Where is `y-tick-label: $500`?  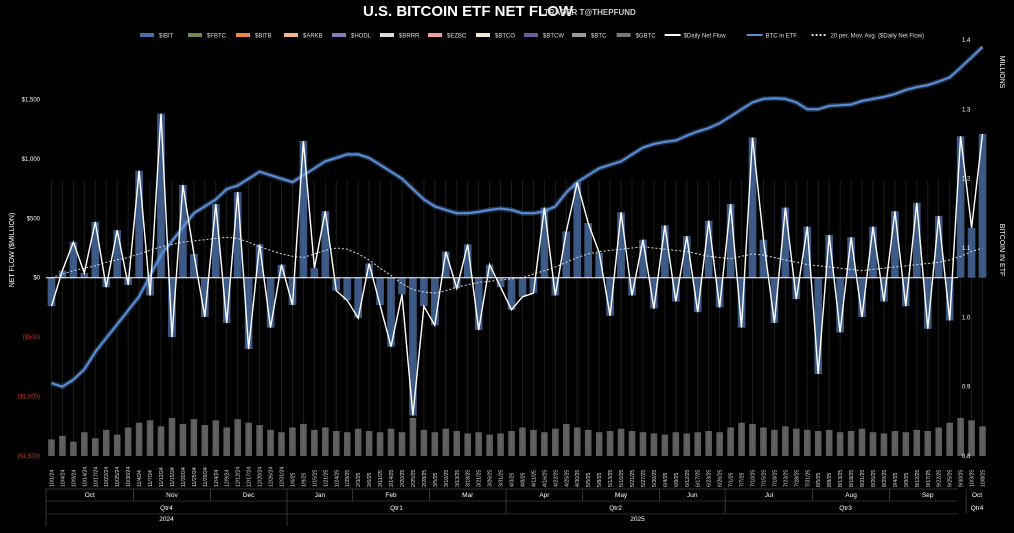 y-tick-label: $500 is located at coordinates (34, 219).